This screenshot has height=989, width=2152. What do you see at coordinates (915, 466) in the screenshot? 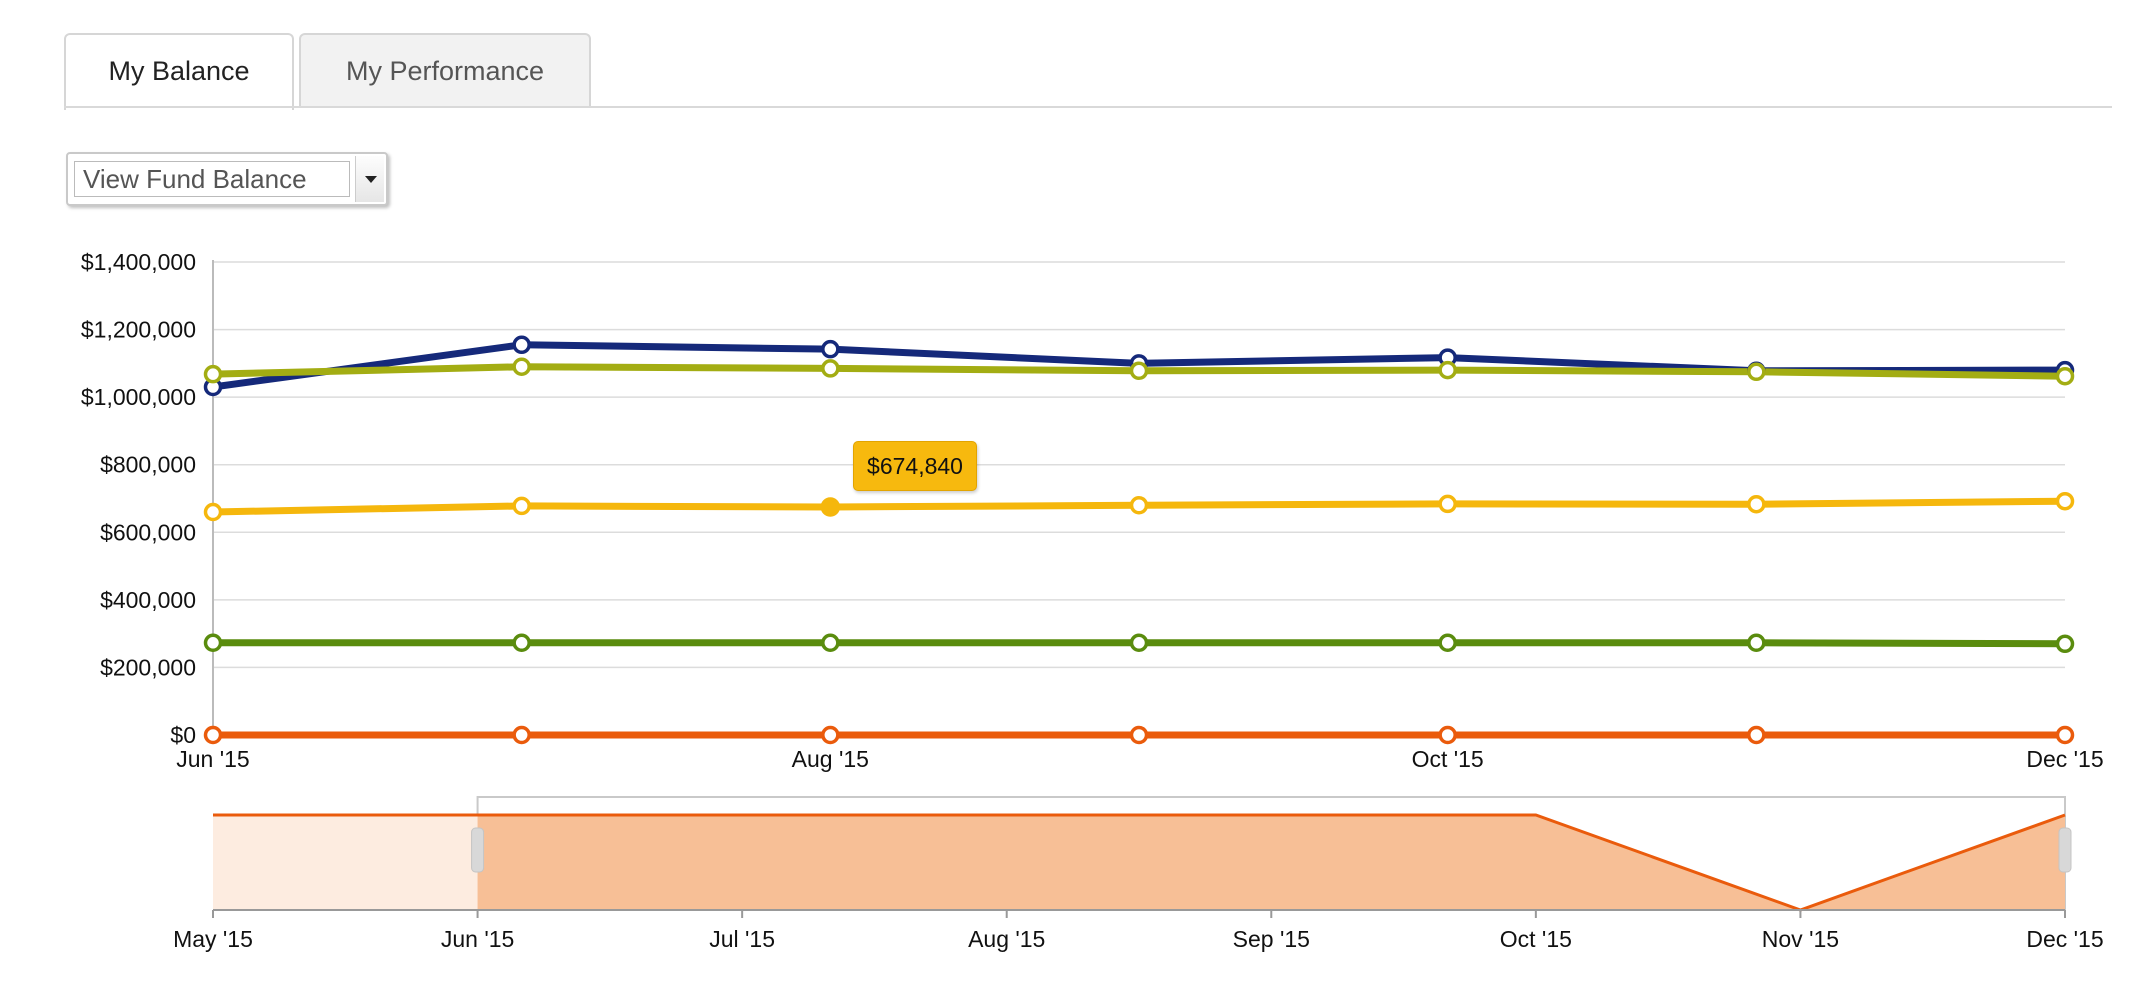
I see `value-tooltip: $674,840` at bounding box center [915, 466].